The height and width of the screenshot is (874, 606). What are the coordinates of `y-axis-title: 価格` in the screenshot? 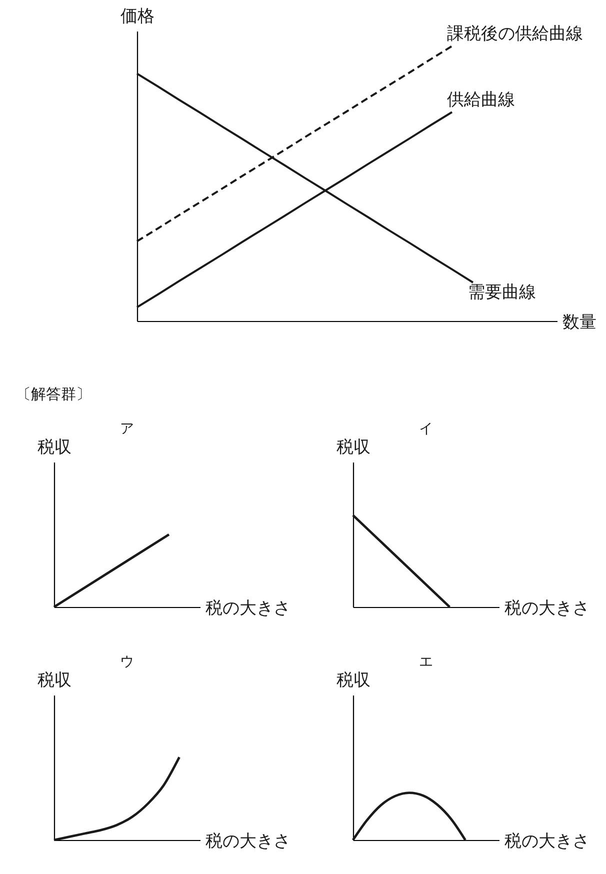 It's located at (137, 16).